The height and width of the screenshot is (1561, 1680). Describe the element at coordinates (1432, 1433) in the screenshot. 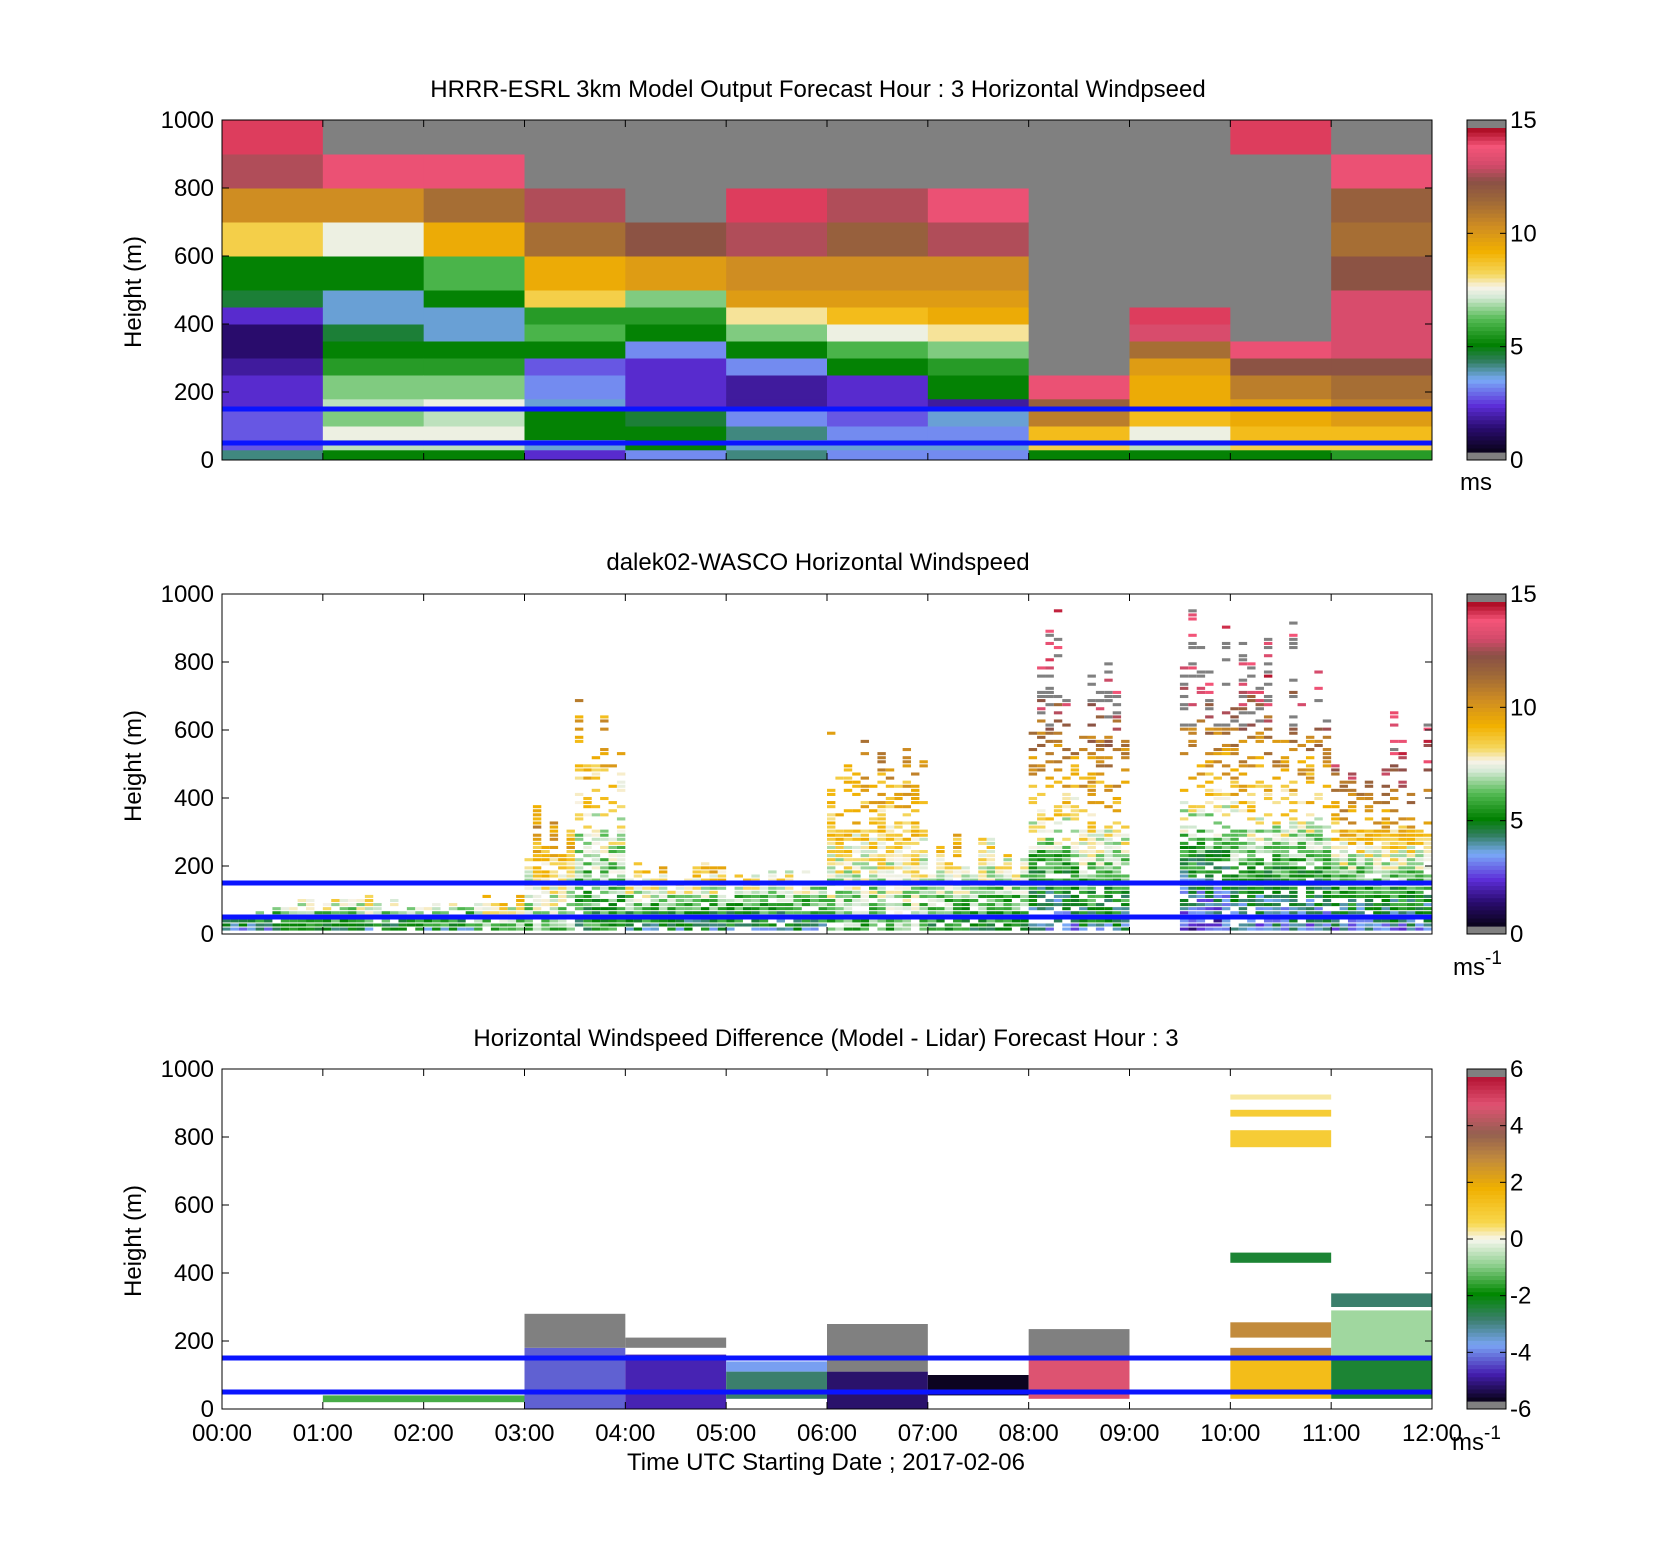

I see `x-tick-label: 12:00` at that location.